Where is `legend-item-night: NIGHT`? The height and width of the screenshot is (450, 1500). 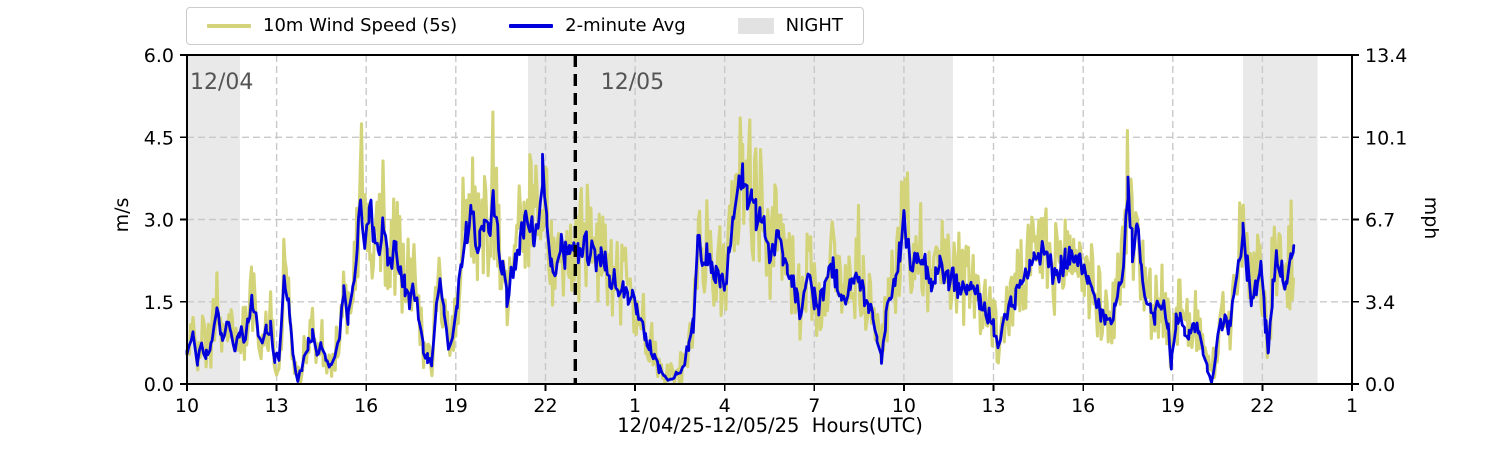
legend-item-night: NIGHT is located at coordinates (790, 26).